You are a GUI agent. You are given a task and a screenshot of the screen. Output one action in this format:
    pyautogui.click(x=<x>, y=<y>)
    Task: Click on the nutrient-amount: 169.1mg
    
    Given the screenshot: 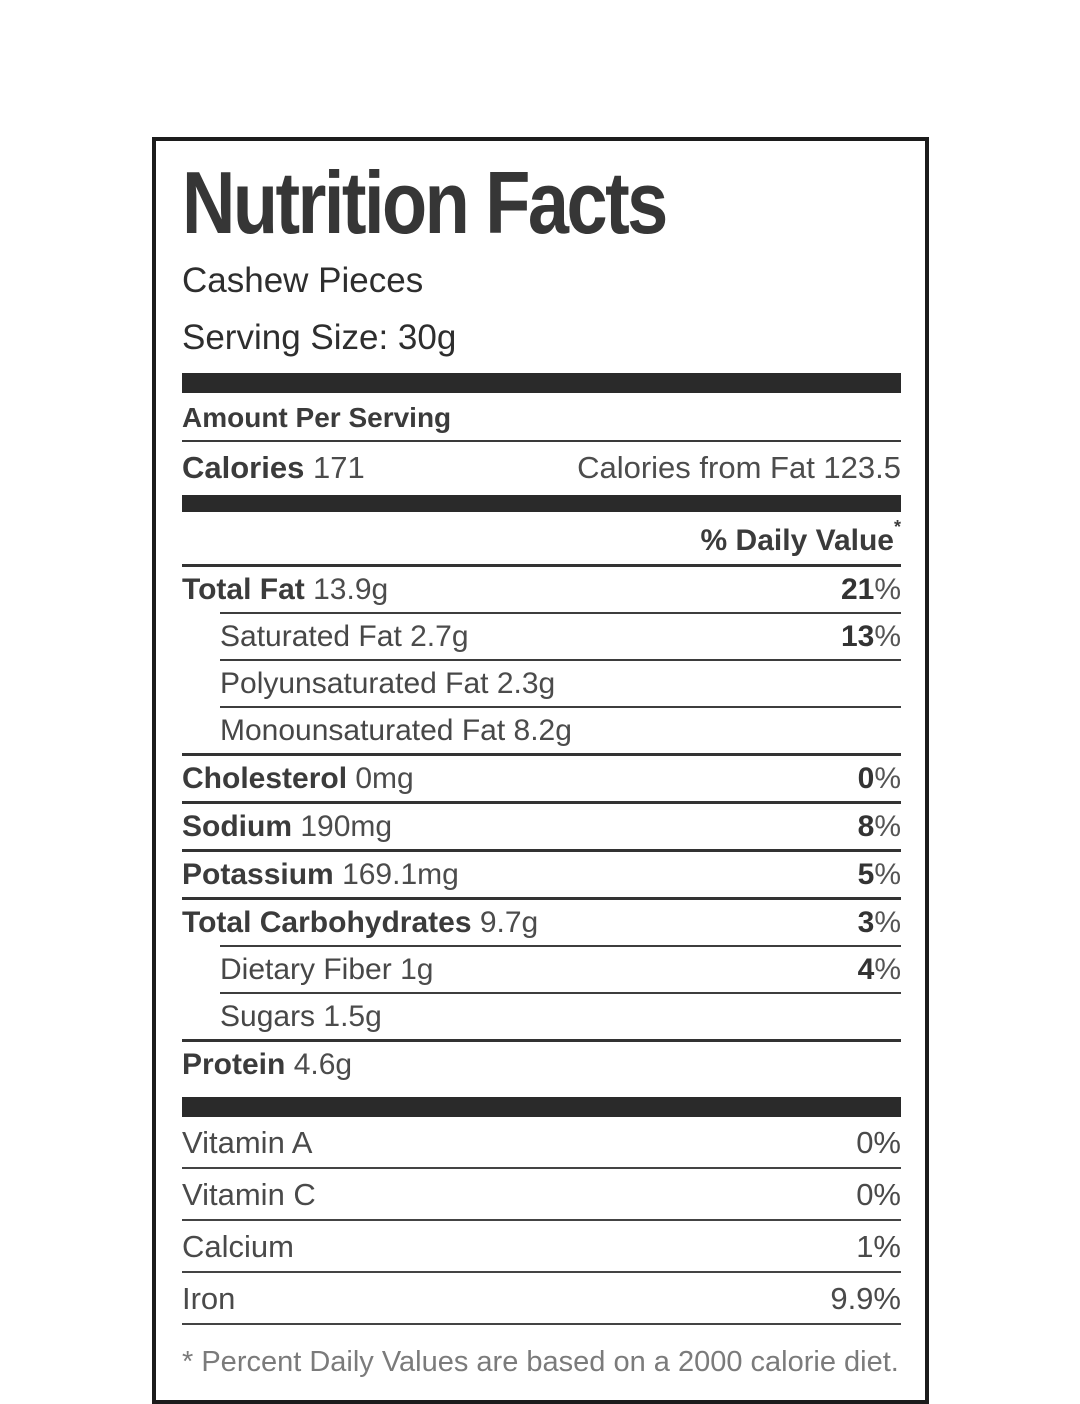 What is the action you would take?
    pyautogui.click(x=400, y=874)
    